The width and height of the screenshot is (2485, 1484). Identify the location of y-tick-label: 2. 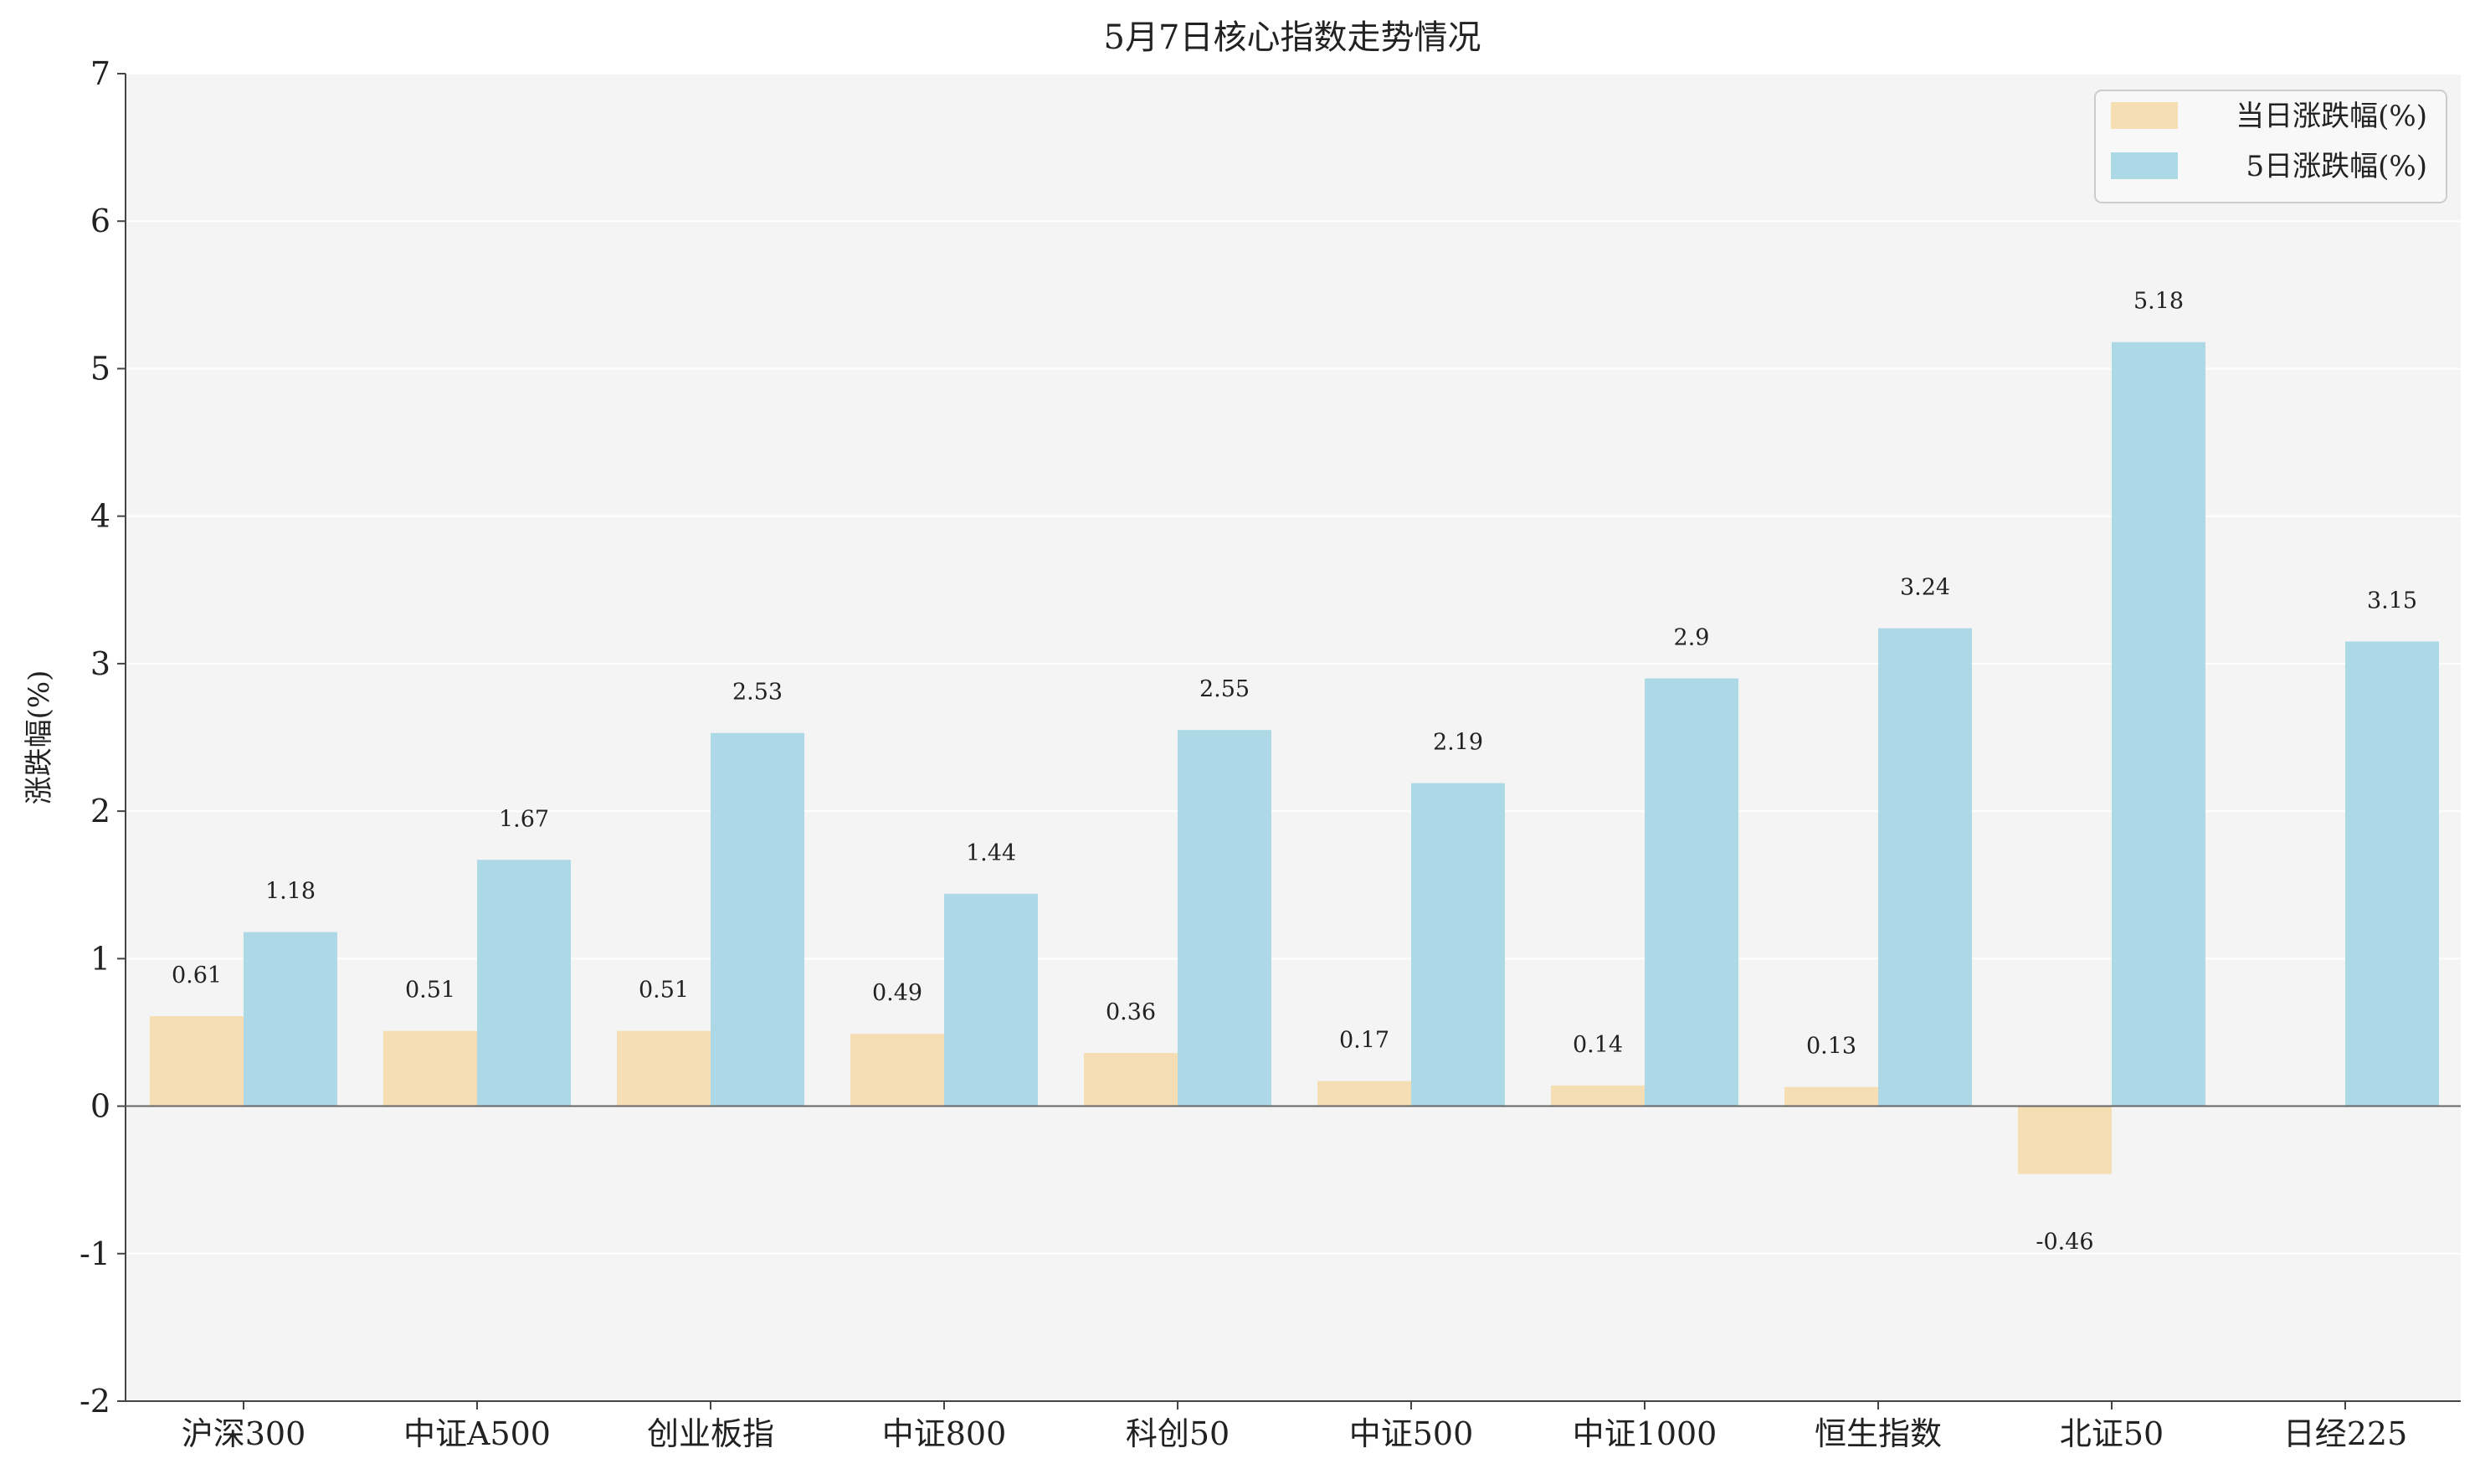
(100, 811).